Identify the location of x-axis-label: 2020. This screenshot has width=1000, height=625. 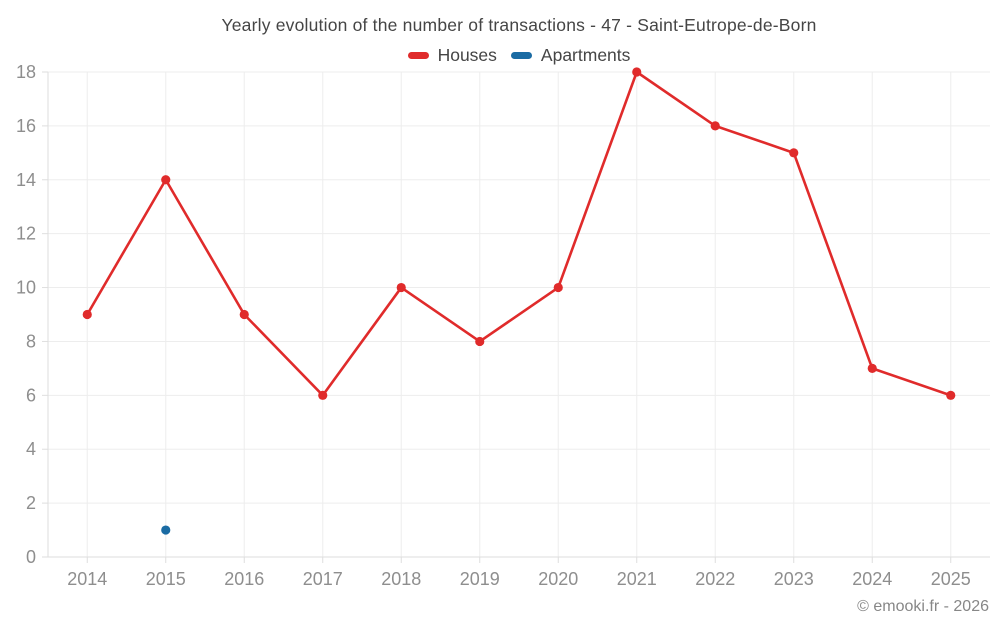
(558, 579).